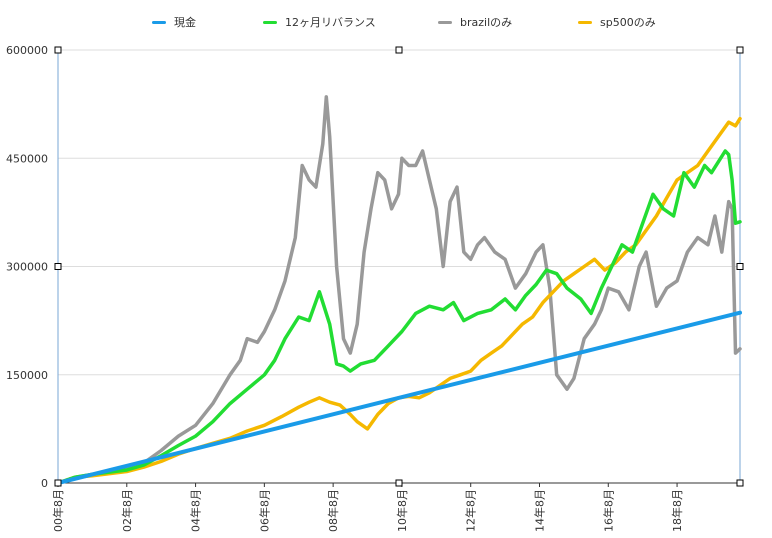 The width and height of the screenshot is (772, 538). What do you see at coordinates (628, 22) in the screenshot?
I see `legend-label-sp500: sp500のみ` at bounding box center [628, 22].